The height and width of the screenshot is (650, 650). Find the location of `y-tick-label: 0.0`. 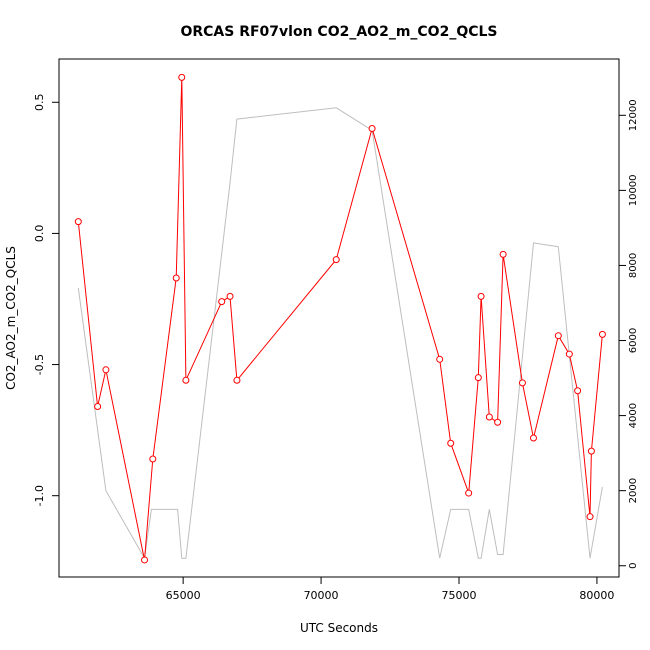

y-tick-label: 0.0 is located at coordinates (39, 234).